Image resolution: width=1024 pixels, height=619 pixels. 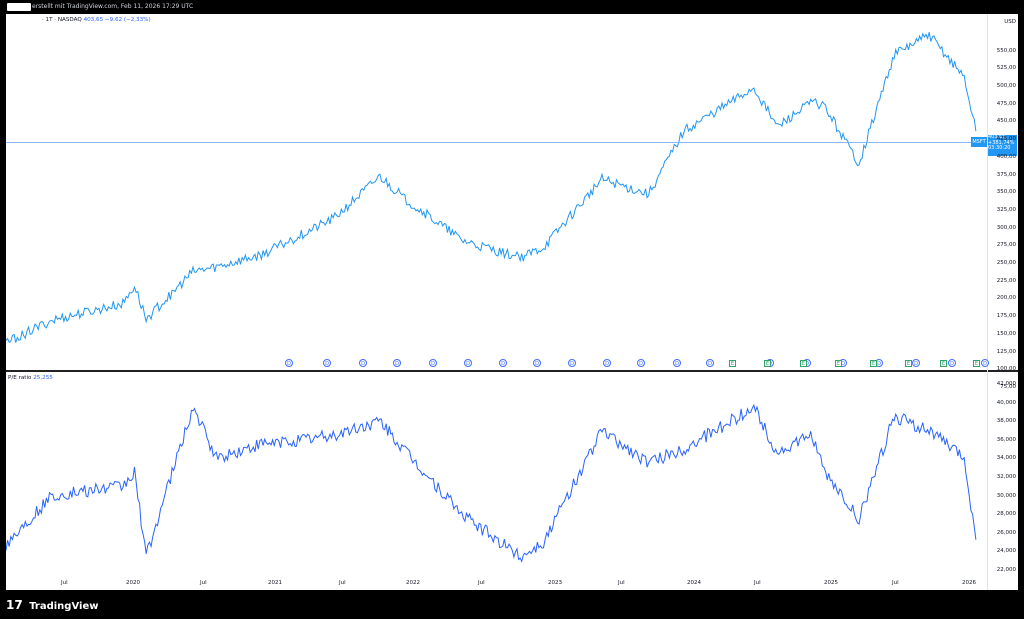 I want to click on price-tick-label: 350,00, so click(x=1006, y=192).